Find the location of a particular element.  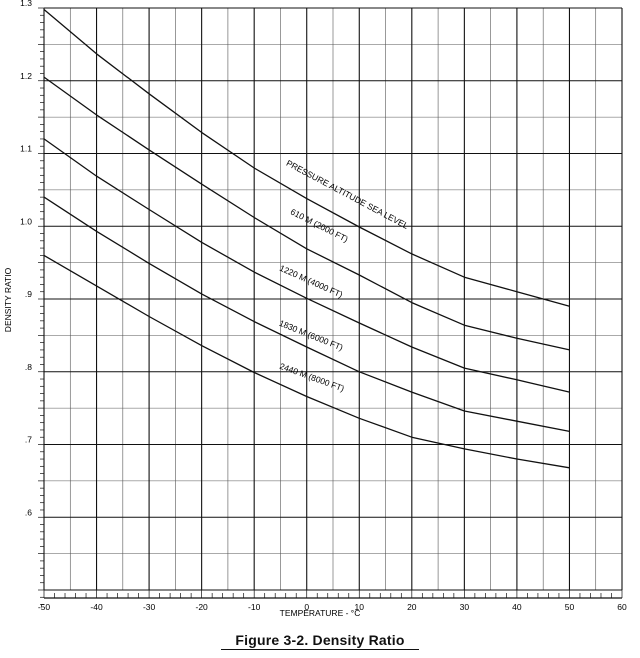

x-tick-label: -40 is located at coordinates (96, 607).